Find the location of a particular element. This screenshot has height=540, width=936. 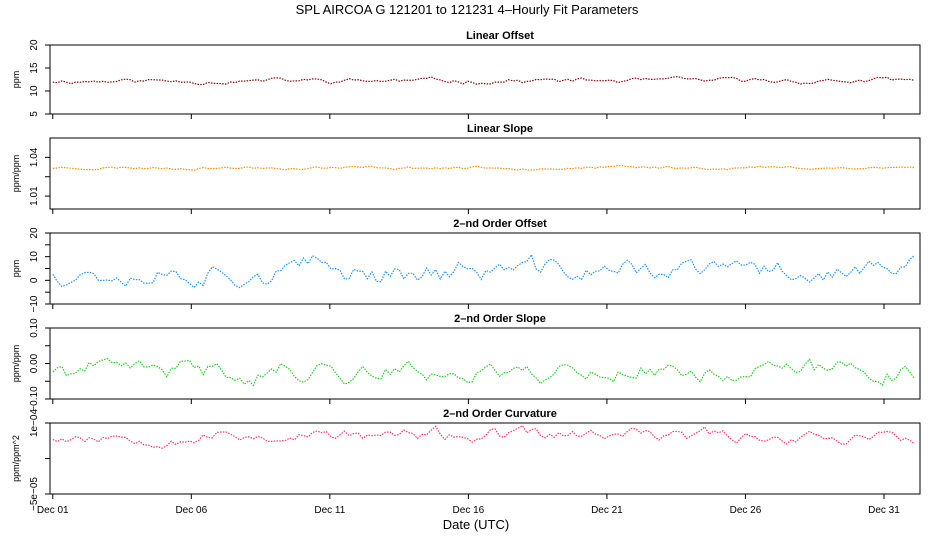

y-tick-label: −0.10 is located at coordinates (34, 399).